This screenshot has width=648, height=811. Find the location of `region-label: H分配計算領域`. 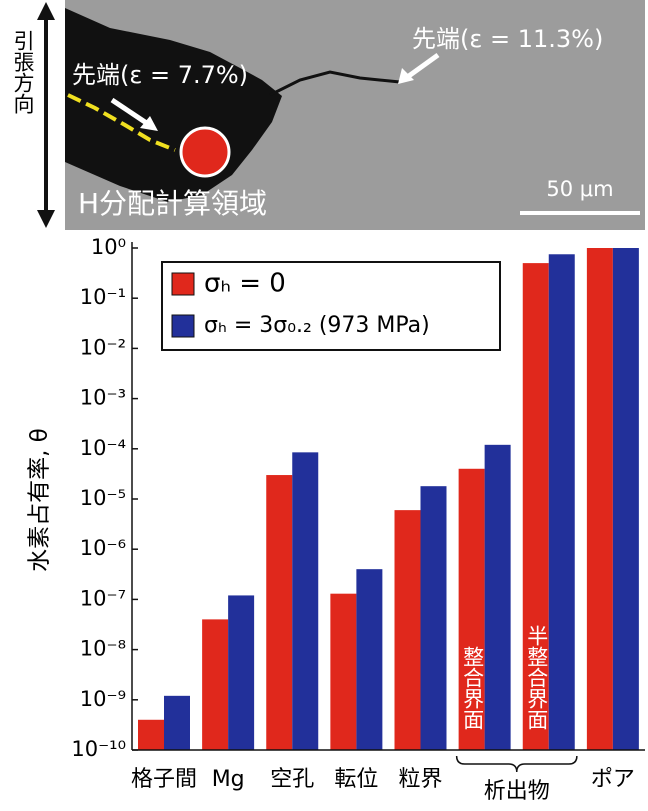

region-label: H分配計算領域 is located at coordinates (172, 203).